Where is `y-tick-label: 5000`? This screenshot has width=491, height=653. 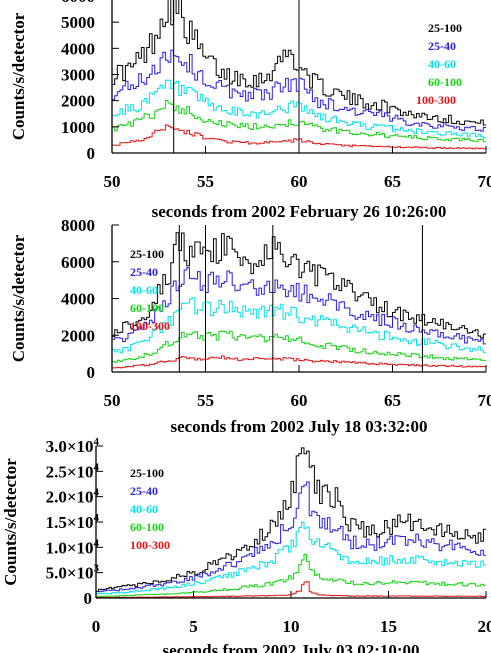
y-tick-label: 5000 is located at coordinates (78, 22).